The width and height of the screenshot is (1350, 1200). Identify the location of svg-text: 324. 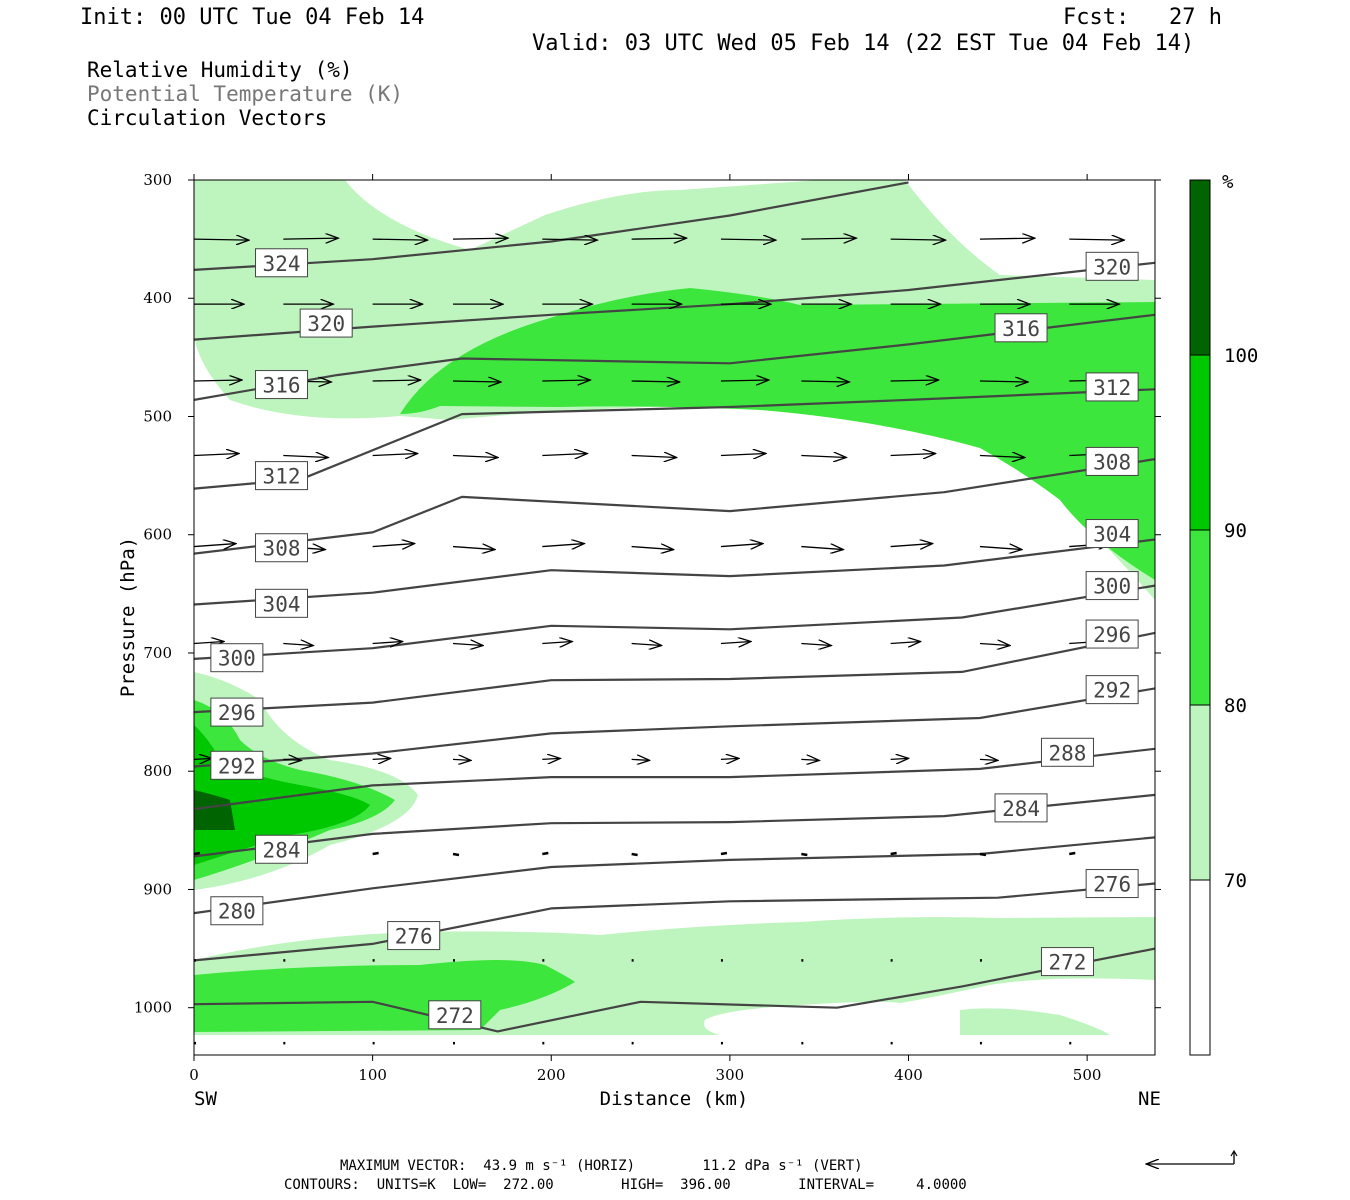
(282, 264).